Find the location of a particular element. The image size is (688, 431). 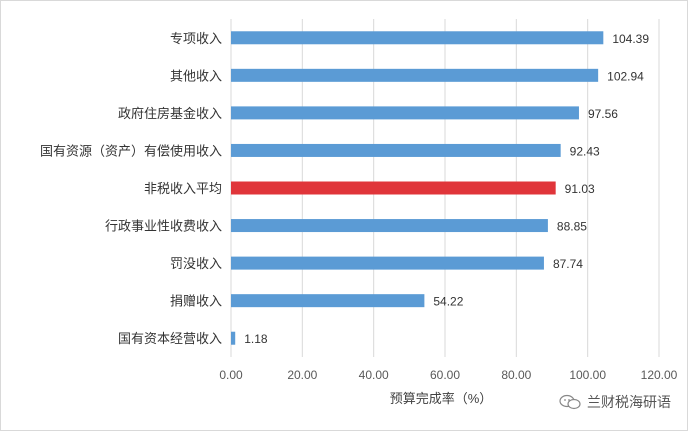

x-tick-label: 40.00 is located at coordinates (374, 375).